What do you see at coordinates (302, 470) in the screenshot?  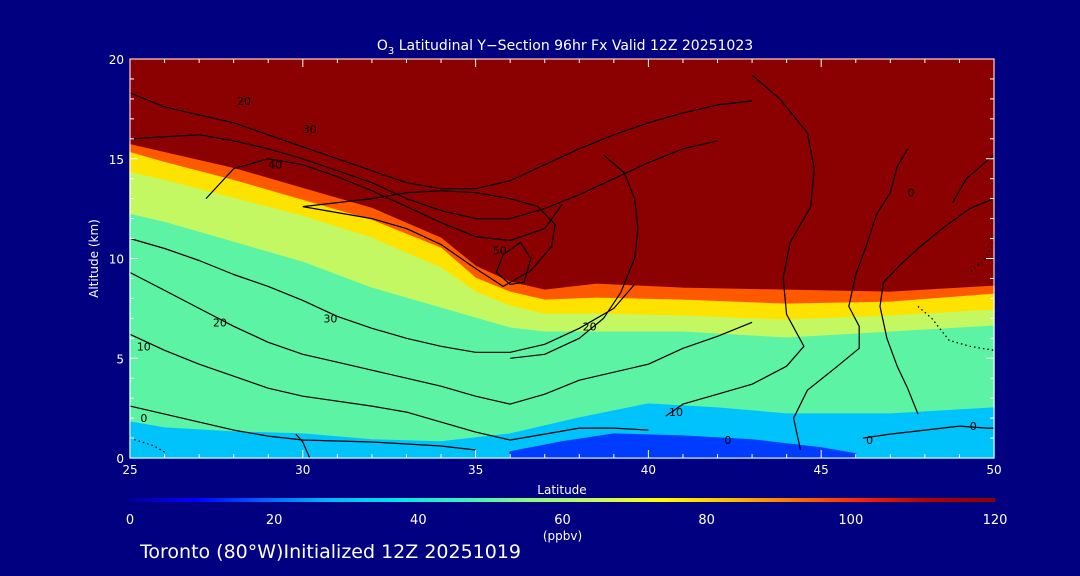 I see `x-tick-label-1: 30` at bounding box center [302, 470].